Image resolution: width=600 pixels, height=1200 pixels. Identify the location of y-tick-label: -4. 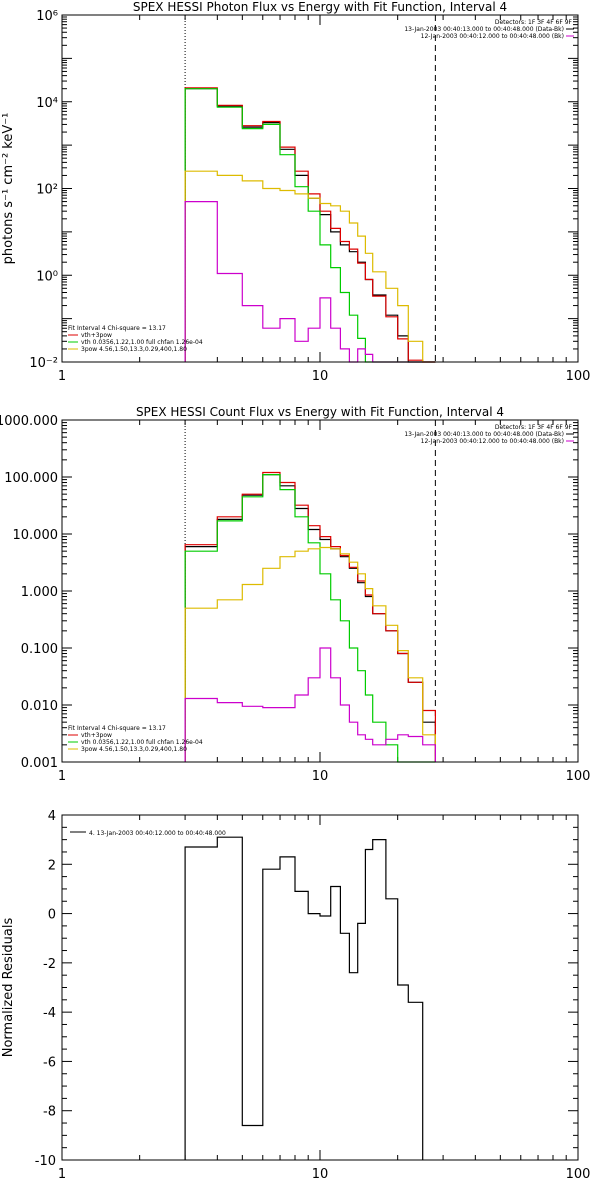
(49, 1013).